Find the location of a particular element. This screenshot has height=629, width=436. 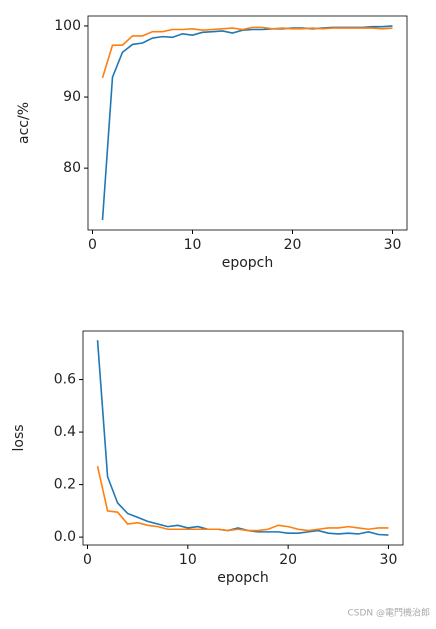

y-axis-label: loss is located at coordinates (19, 437).